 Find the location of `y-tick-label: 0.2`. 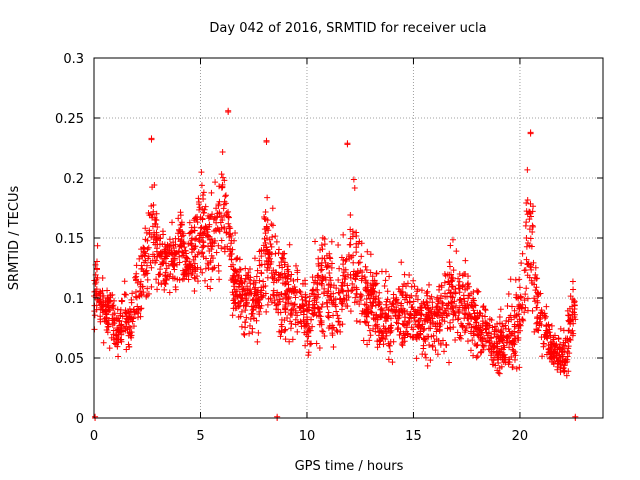

y-tick-label: 0.2 is located at coordinates (73, 179).